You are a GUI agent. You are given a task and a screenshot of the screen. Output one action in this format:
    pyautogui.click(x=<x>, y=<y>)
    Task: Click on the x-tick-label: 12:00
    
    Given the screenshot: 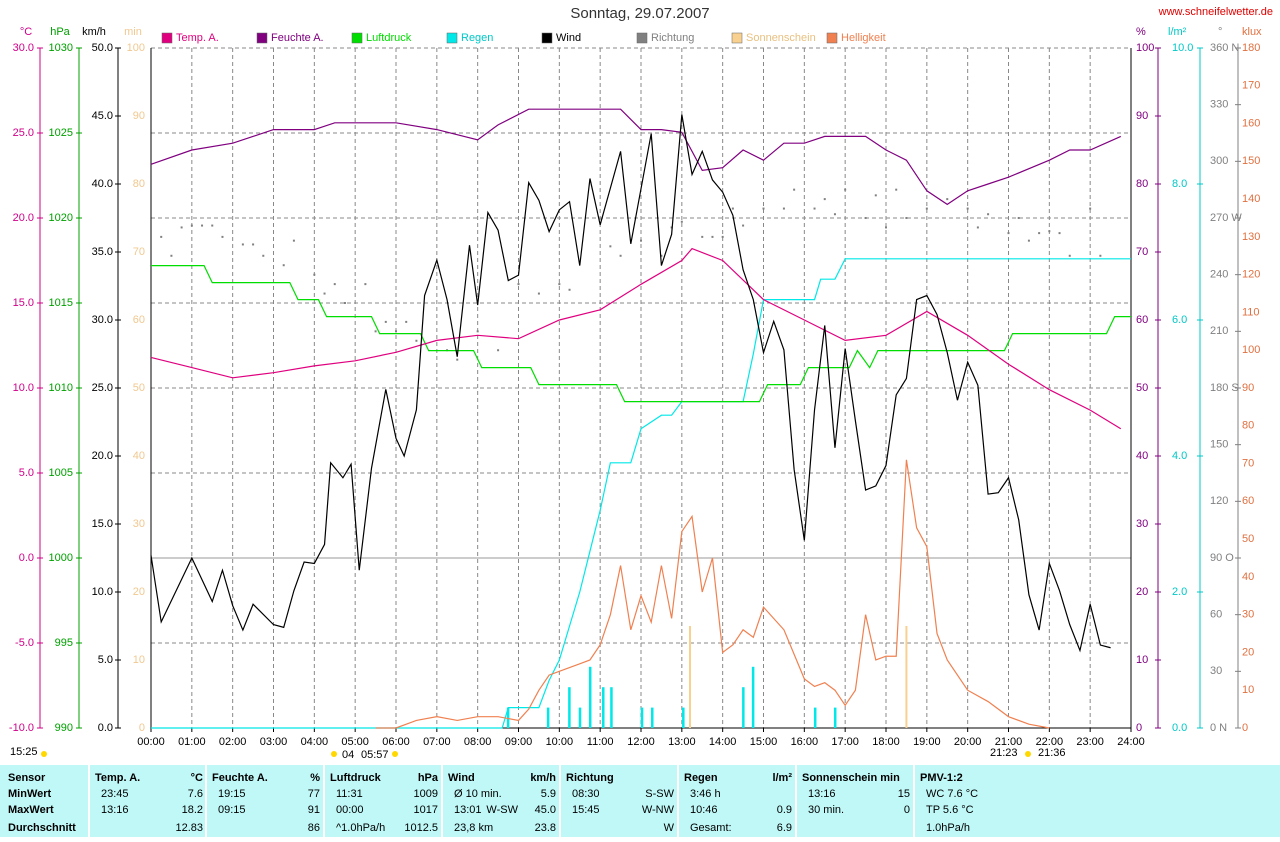 What is the action you would take?
    pyautogui.click(x=641, y=742)
    